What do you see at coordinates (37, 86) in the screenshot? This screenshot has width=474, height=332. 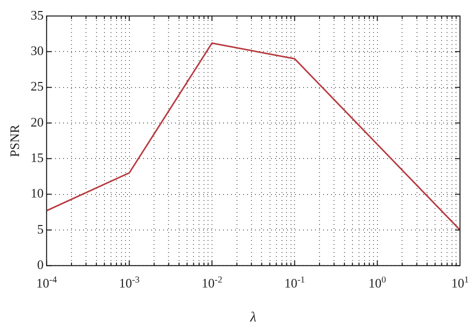 I see `y-tick-label: 25` at bounding box center [37, 86].